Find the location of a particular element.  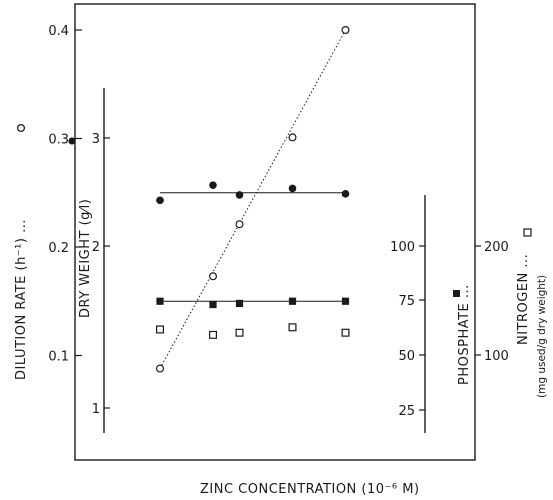

x-axis-label: ZINC CONCENTRATION (10⁻⁶ M) is located at coordinates (310, 489).